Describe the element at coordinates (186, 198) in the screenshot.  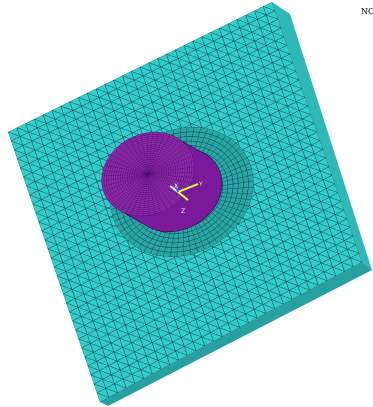
I see `triad-icon: X Y Z` at that location.